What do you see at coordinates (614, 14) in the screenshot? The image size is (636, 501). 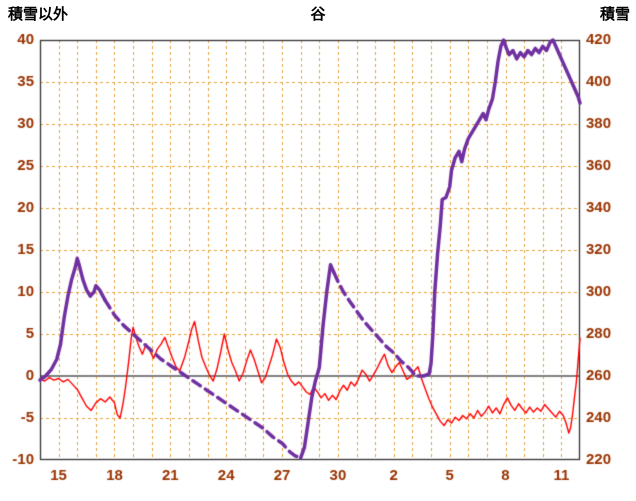 I see `right-axis-title: 積雪` at bounding box center [614, 14].